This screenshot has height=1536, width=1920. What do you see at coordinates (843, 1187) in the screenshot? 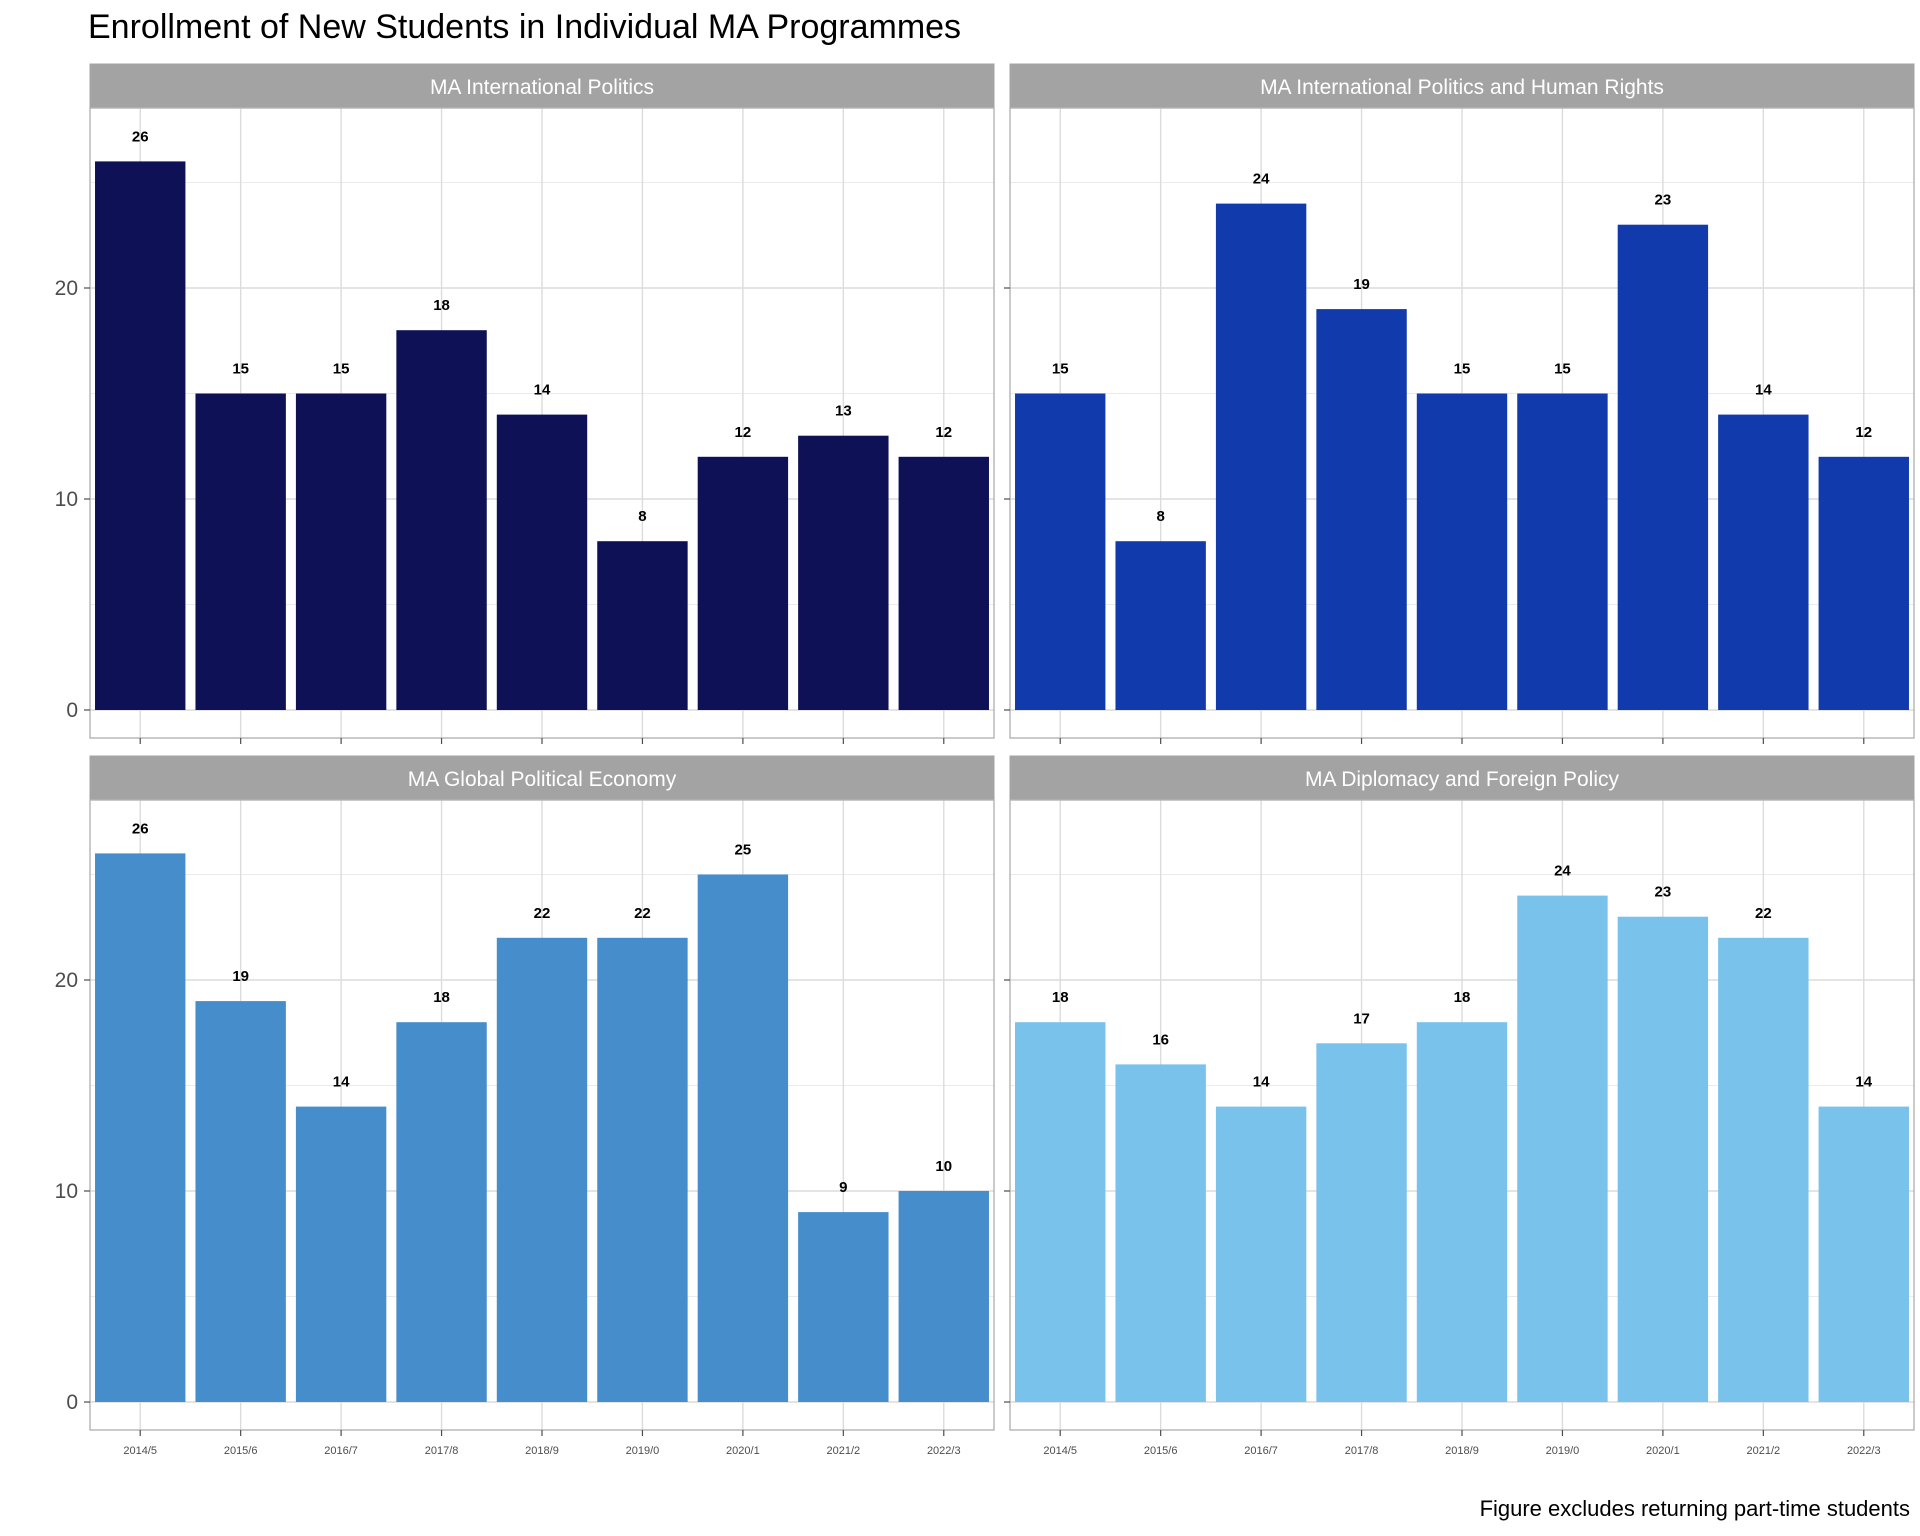
I see `data-label: 9` at bounding box center [843, 1187].